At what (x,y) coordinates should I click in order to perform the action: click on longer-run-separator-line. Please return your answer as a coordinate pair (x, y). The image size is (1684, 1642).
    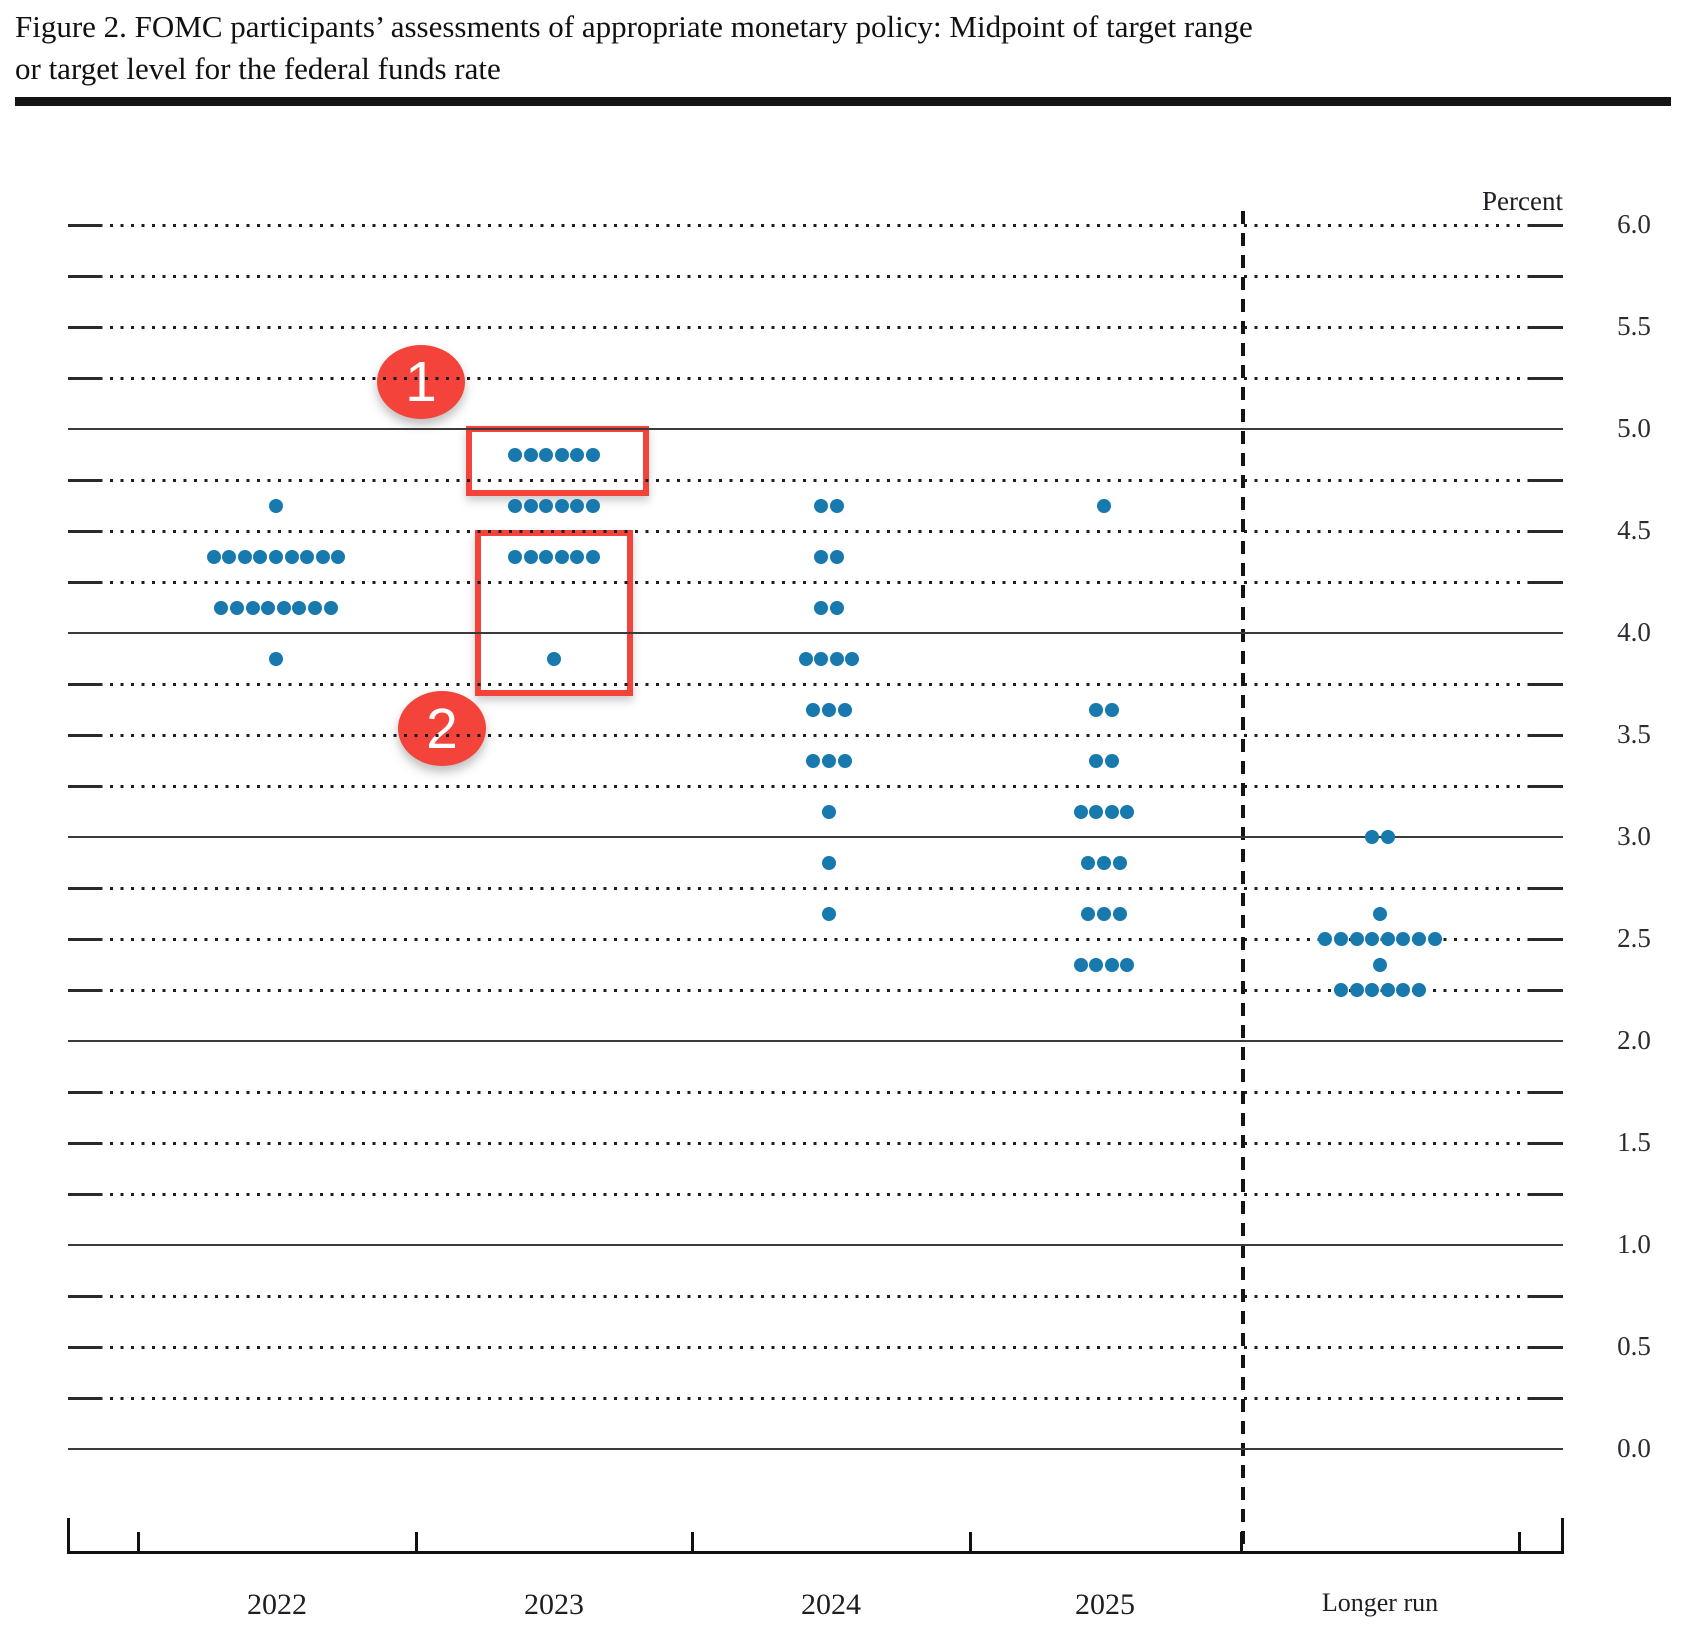
    Looking at the image, I should click on (1243, 881).